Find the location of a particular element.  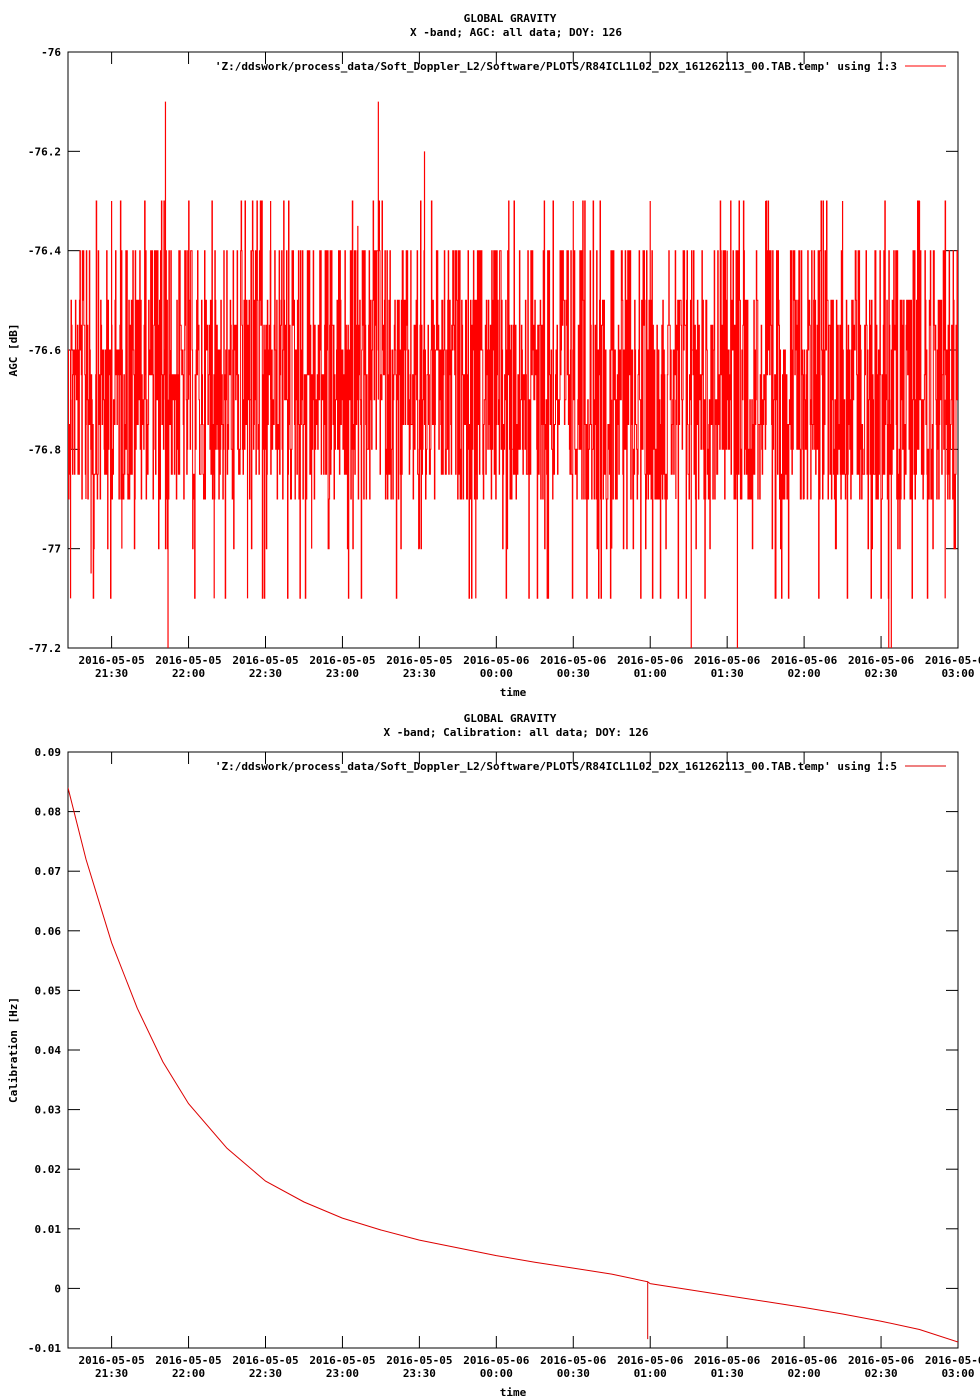

y-tick-label: 0.05 is located at coordinates (48, 990).